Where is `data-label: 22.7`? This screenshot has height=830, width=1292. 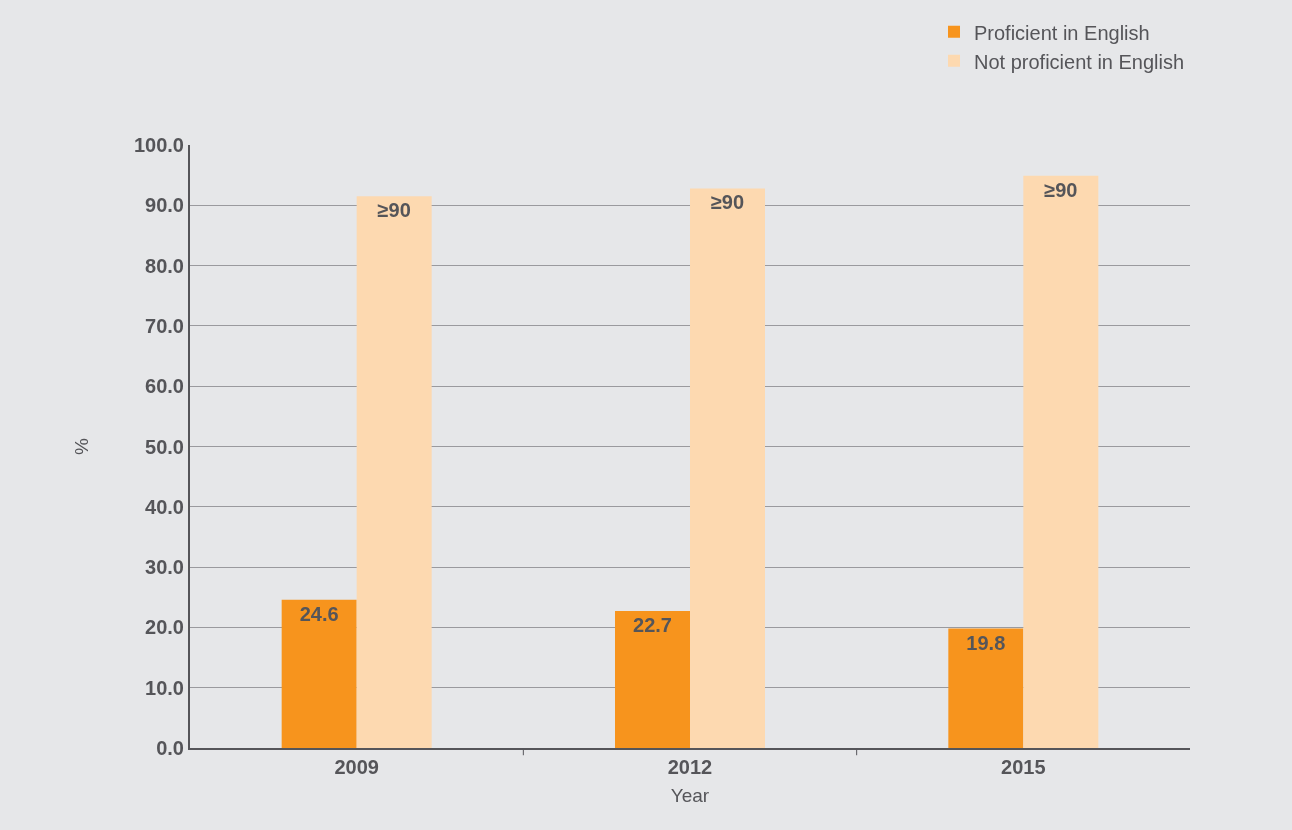 data-label: 22.7 is located at coordinates (652, 625).